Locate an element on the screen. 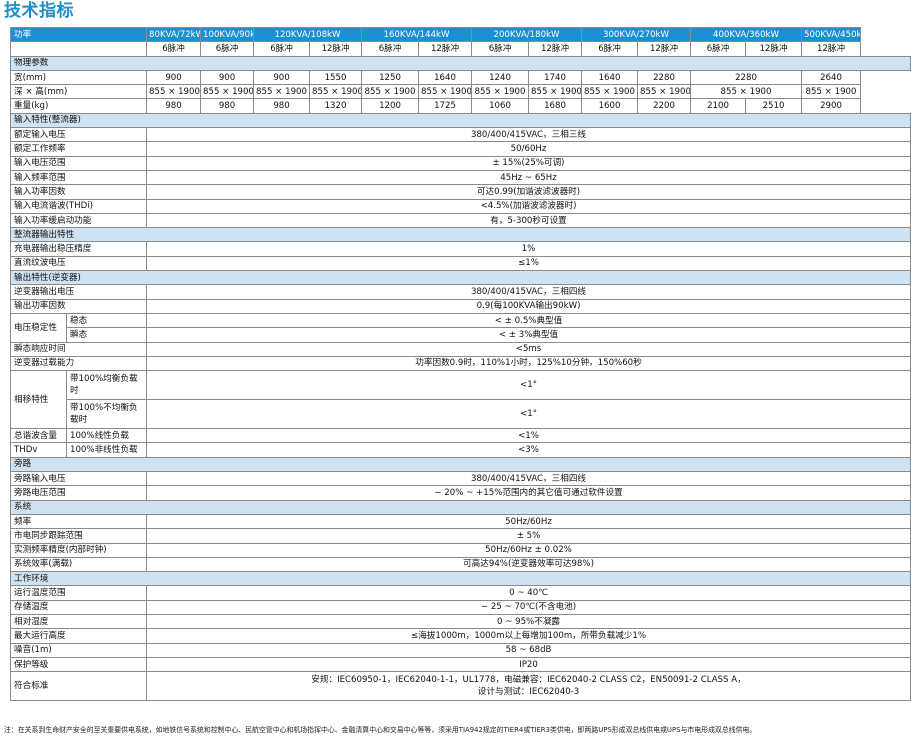  spec-value: 50Hz/60Hz ± 0.02% is located at coordinates (528, 550).